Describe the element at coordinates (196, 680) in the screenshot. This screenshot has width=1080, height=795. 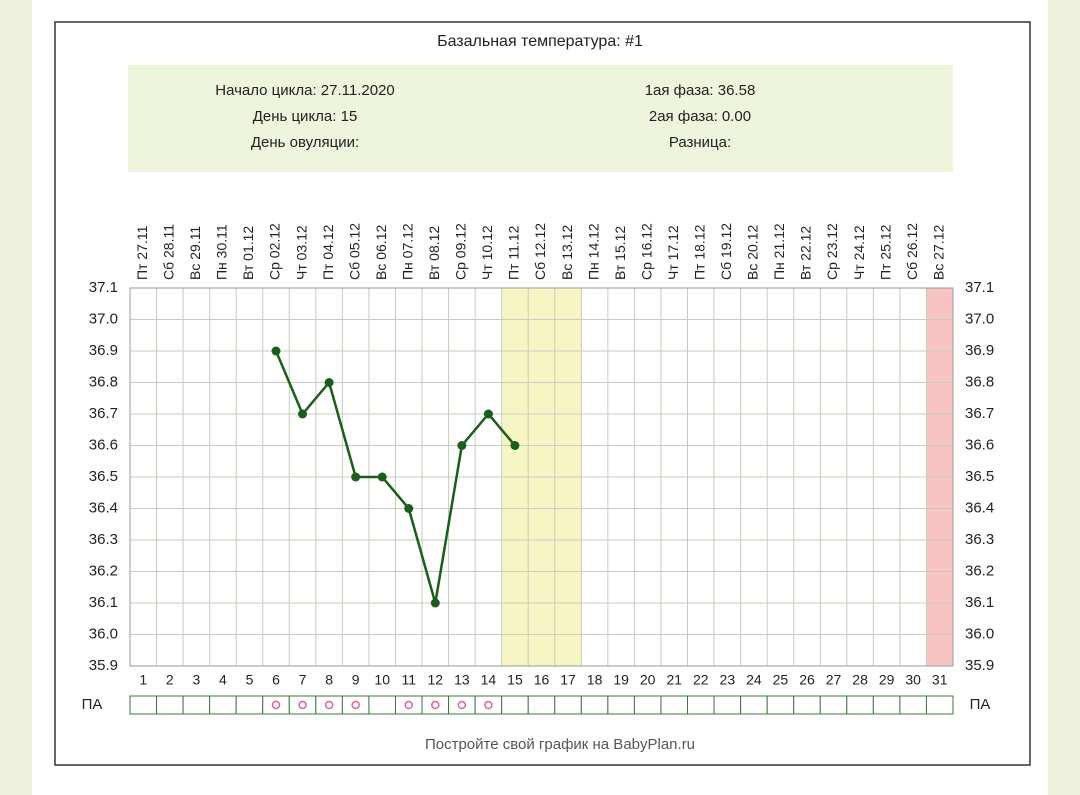
I see `day-label: 3` at that location.